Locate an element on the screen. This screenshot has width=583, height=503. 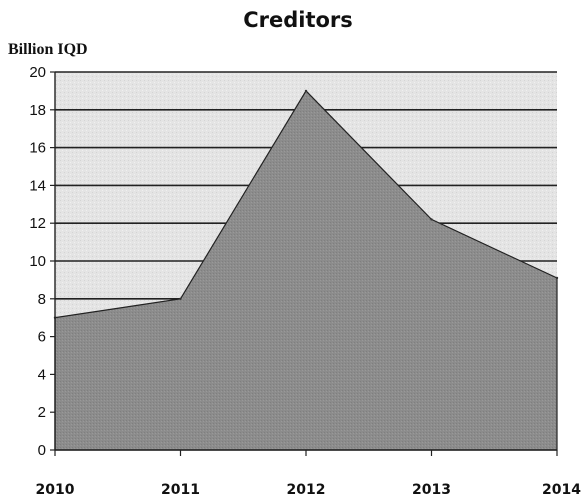
x-tick-label: 2014 is located at coordinates (561, 490).